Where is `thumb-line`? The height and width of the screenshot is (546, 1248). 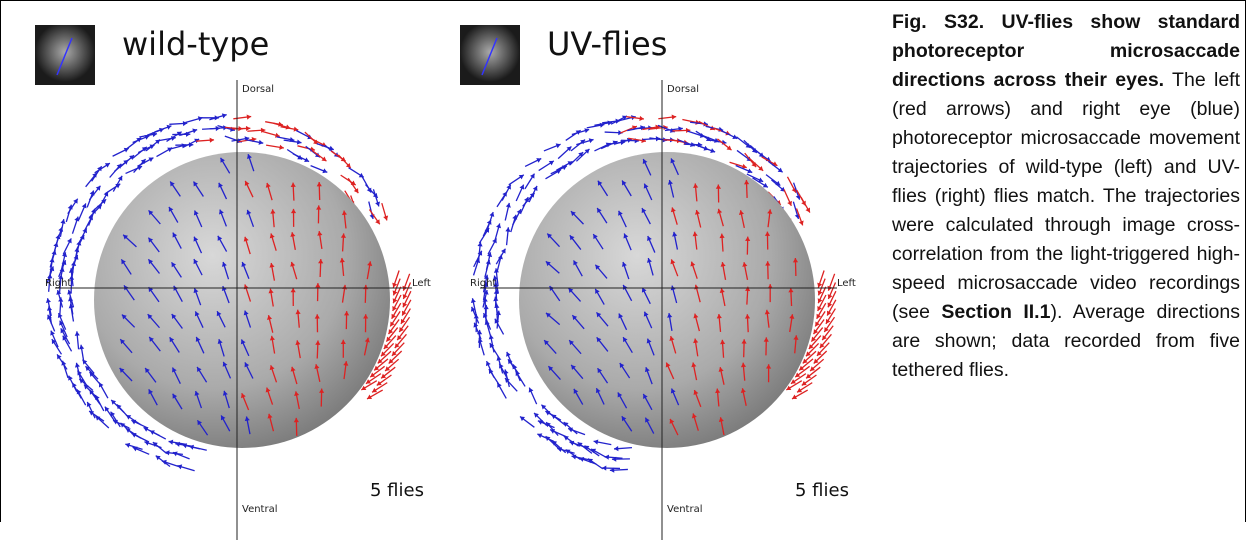 thumb-line is located at coordinates (489, 56).